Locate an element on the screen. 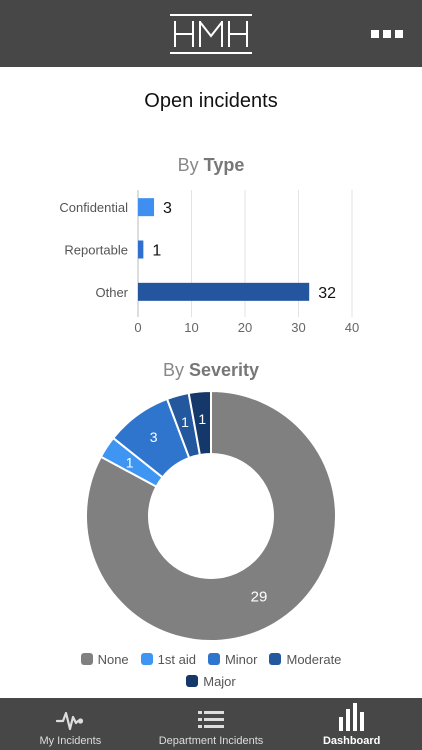  tab-my-incidents: My Incidents is located at coordinates (70, 724).